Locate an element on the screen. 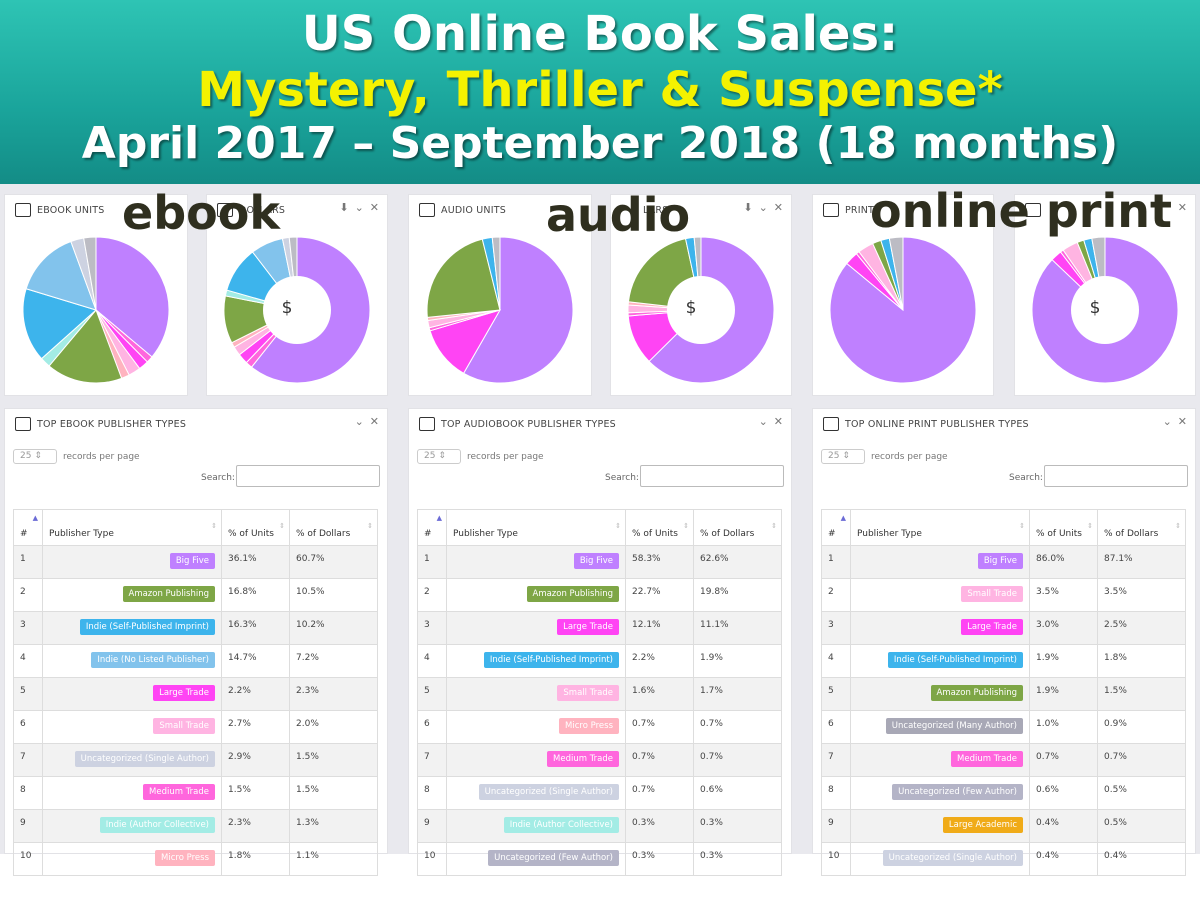 The width and height of the screenshot is (1200, 900). table-row: 2 Amazon Publishing 16.8% 10.5% is located at coordinates (195, 595).